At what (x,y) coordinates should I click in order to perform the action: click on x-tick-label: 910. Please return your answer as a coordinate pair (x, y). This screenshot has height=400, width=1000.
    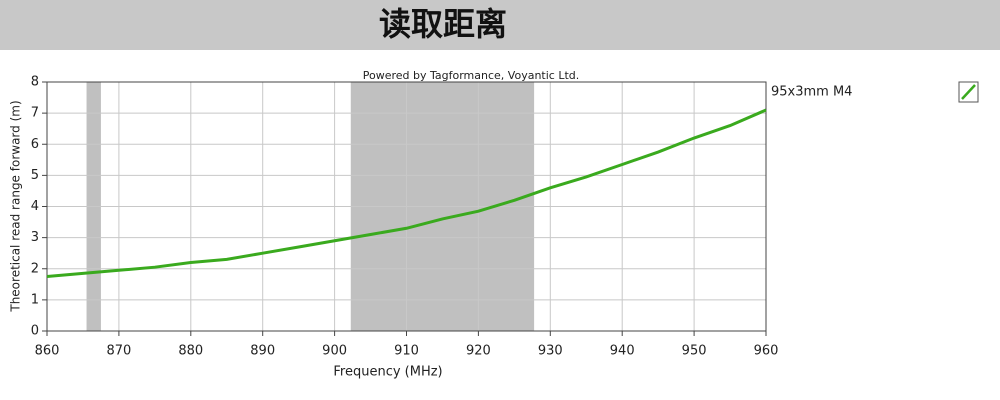
    Looking at the image, I should click on (406, 351).